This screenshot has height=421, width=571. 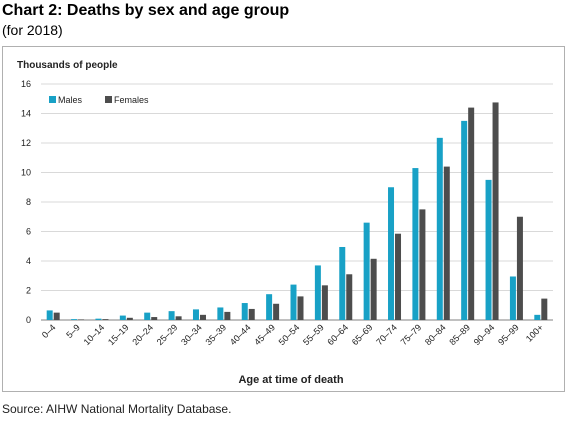 What do you see at coordinates (49, 331) in the screenshot?
I see `x-tick-label: 0–4` at bounding box center [49, 331].